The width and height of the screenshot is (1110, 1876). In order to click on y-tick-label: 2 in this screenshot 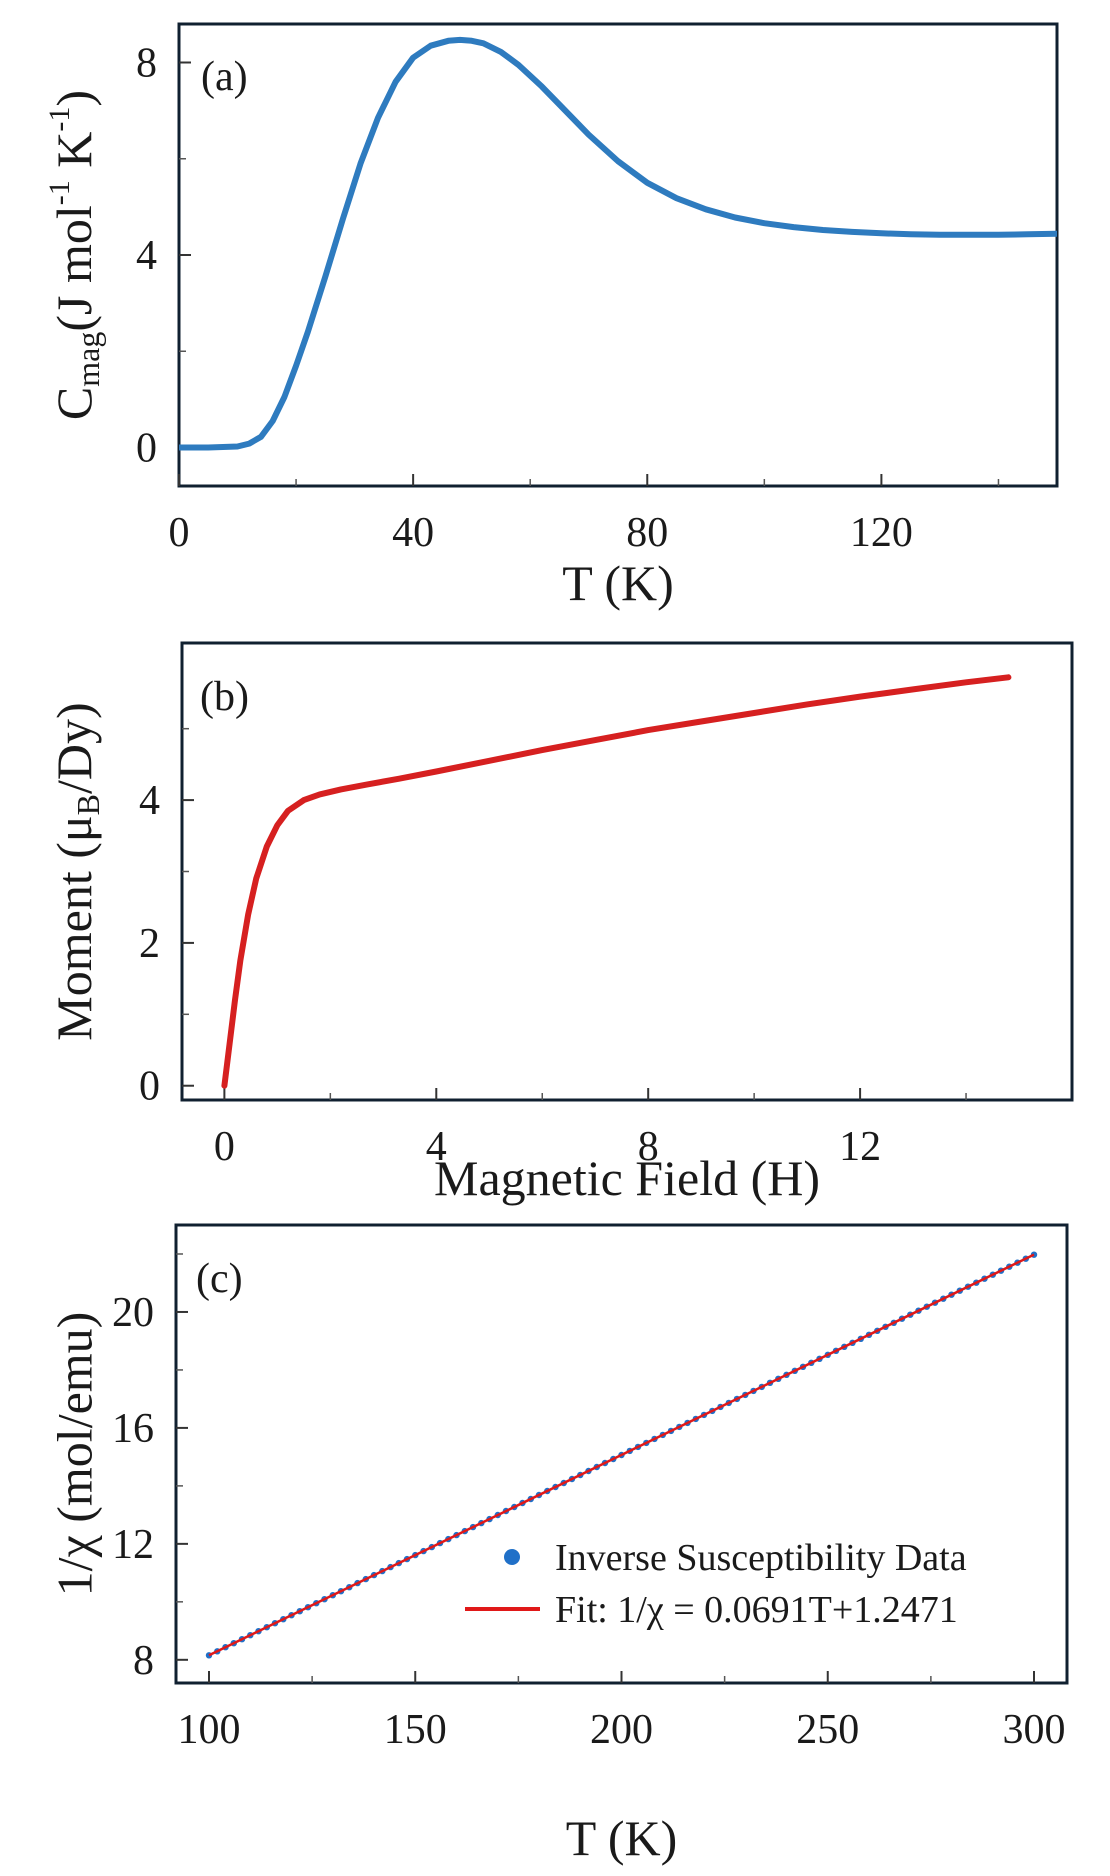, I will do `click(149, 944)`.